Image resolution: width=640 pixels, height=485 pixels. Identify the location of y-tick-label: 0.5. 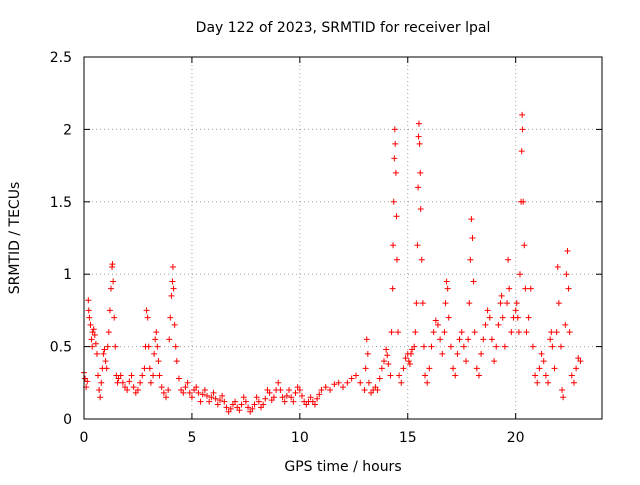
(61, 348).